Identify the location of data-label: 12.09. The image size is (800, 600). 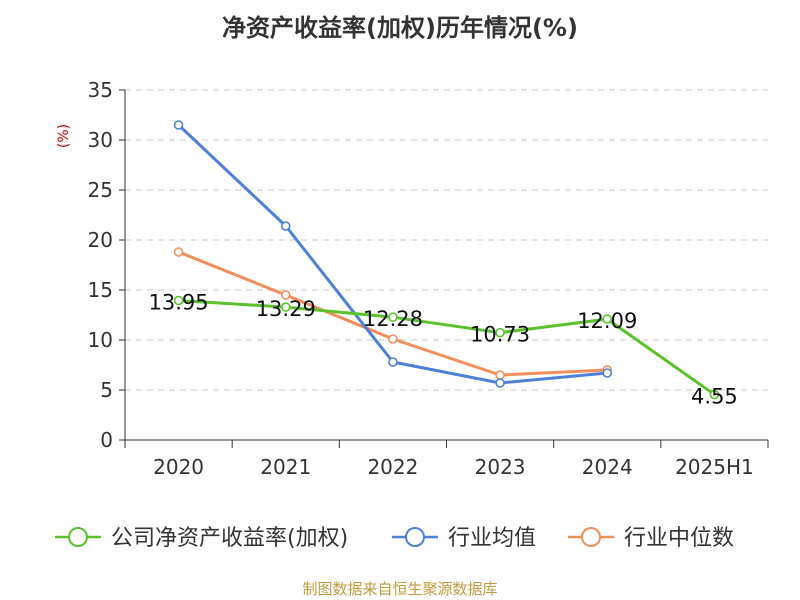
(607, 321).